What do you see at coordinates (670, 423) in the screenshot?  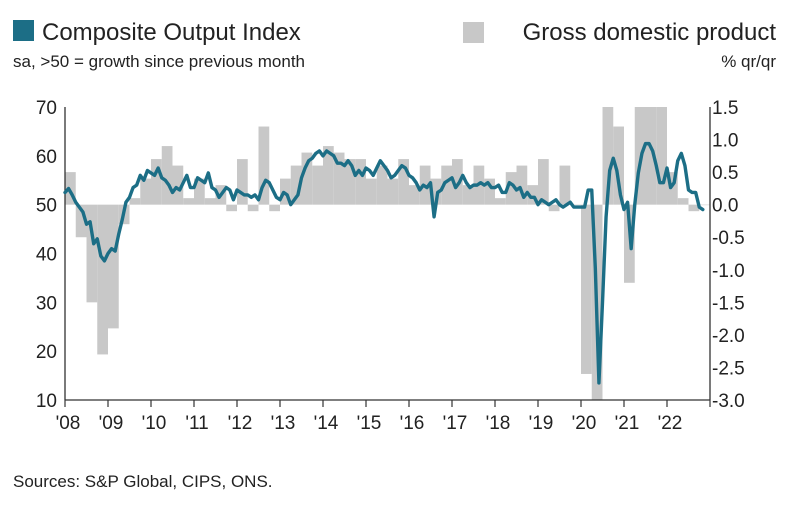 I see `x-tick-label: '22` at bounding box center [670, 423].